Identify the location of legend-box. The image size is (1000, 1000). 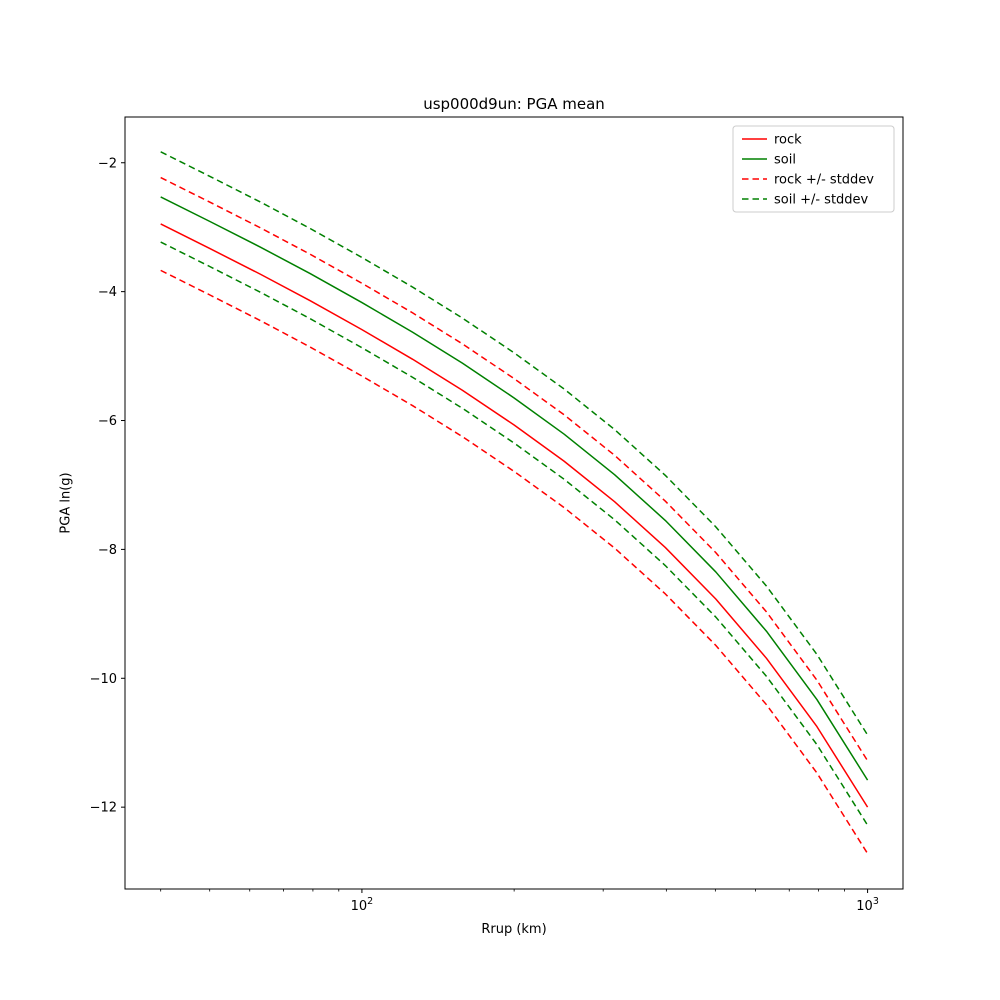
(813, 169).